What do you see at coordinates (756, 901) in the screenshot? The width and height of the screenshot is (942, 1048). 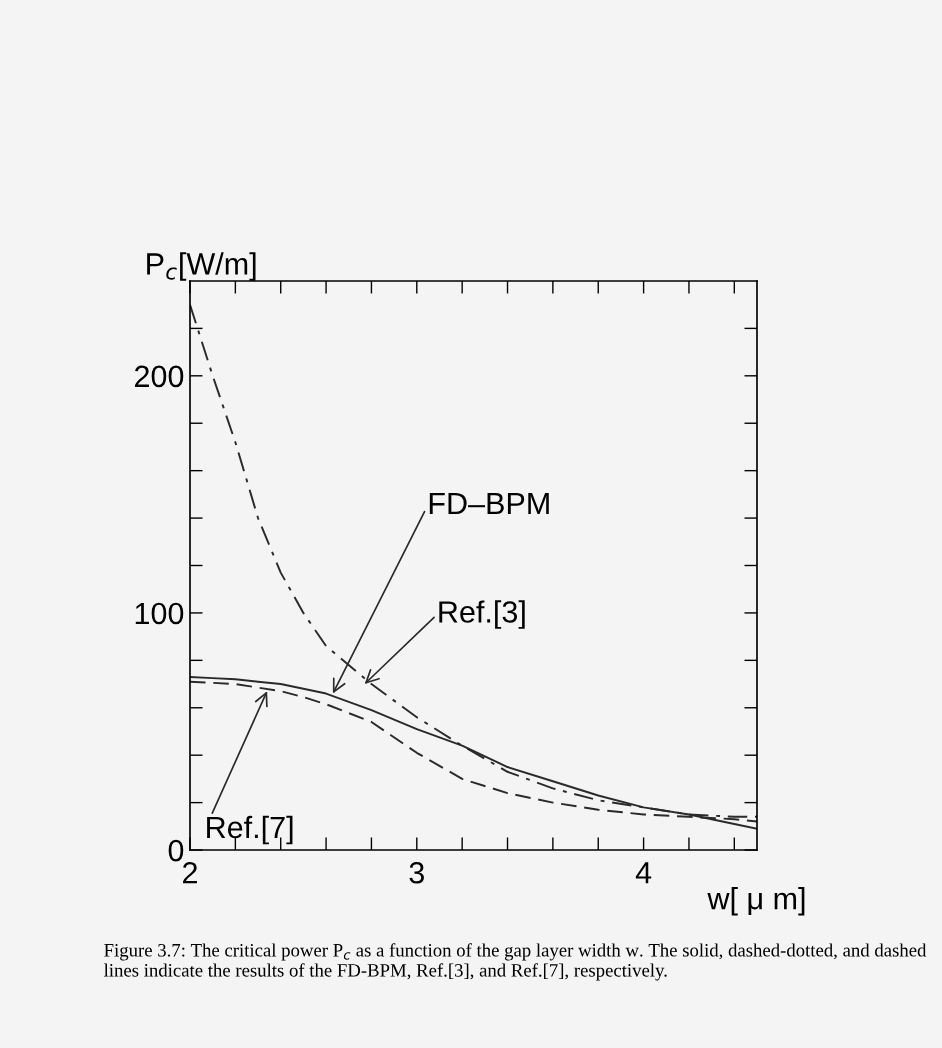 I see `x-axis-title: w[ μ m]` at bounding box center [756, 901].